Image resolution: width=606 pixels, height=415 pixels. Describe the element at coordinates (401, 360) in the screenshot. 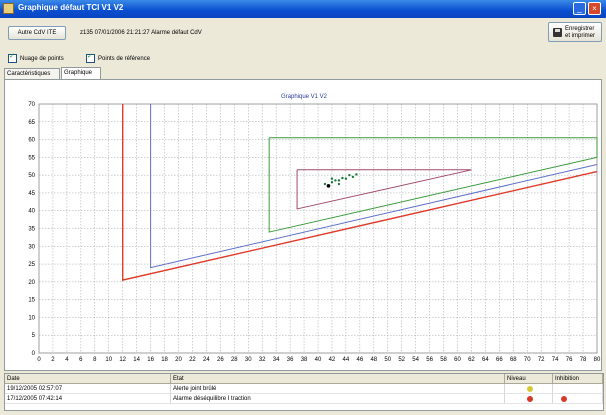

I see `x-tick-label: 52` at that location.